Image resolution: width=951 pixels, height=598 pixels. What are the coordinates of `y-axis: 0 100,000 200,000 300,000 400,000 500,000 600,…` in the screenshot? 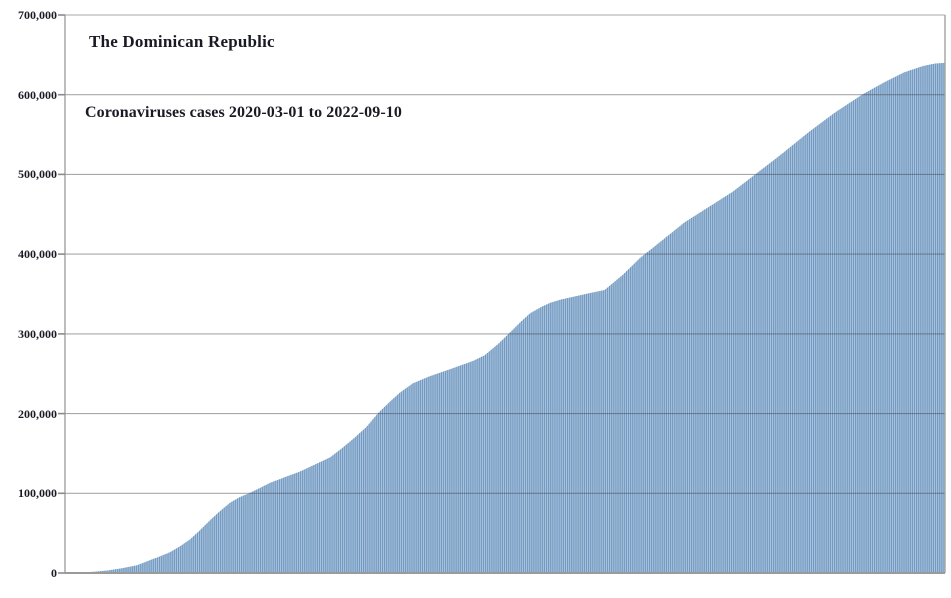 It's located at (28, 299).